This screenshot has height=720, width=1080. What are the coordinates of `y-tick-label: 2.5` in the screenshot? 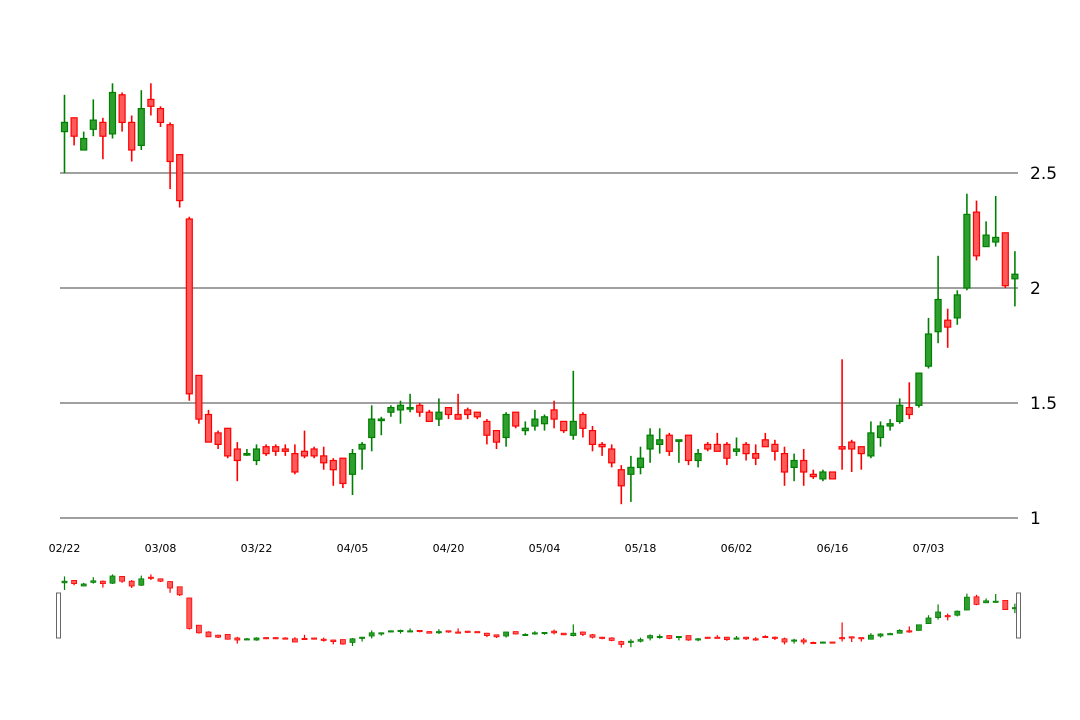 It's located at (1043, 174).